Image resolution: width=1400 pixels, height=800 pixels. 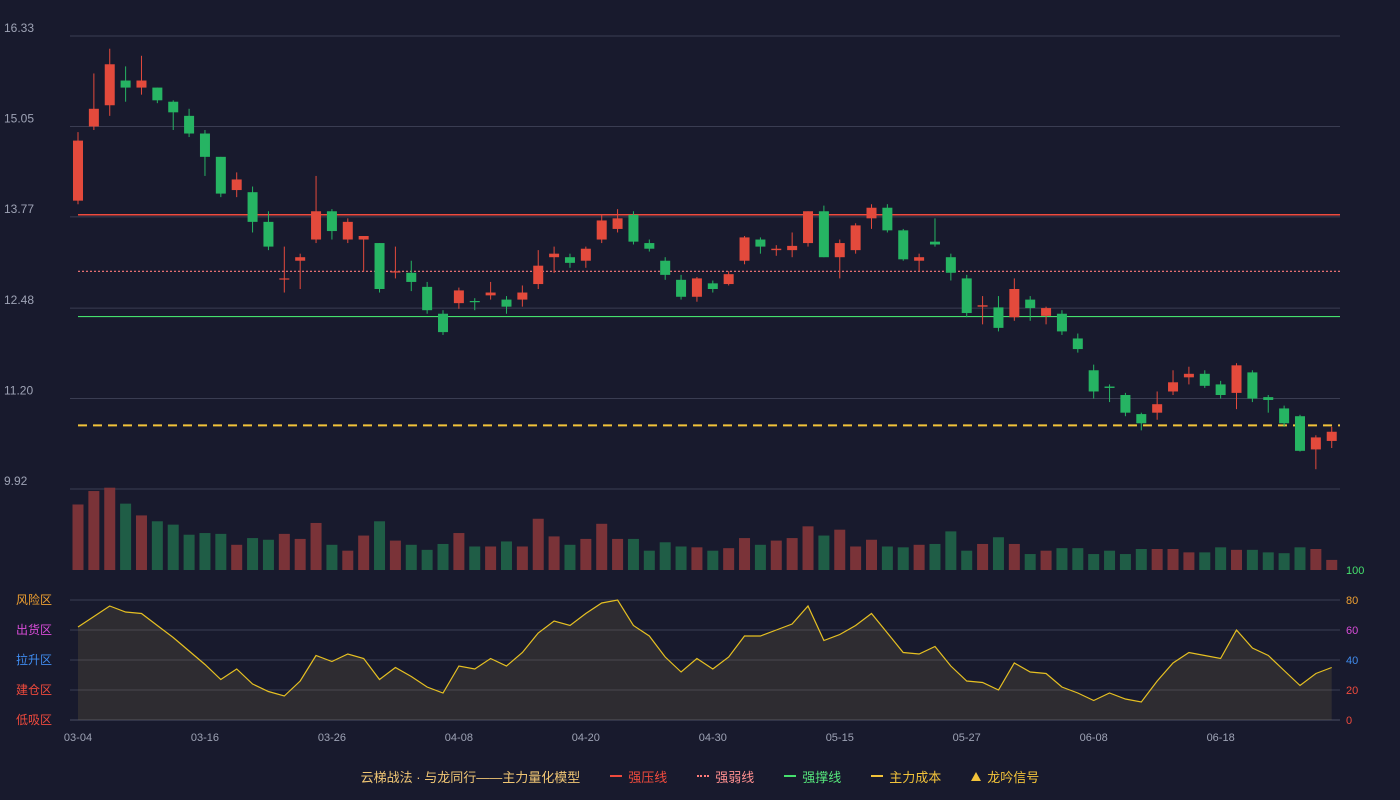 What do you see at coordinates (34, 659) in the screenshot?
I see `zone-label: 拉升区` at bounding box center [34, 659].